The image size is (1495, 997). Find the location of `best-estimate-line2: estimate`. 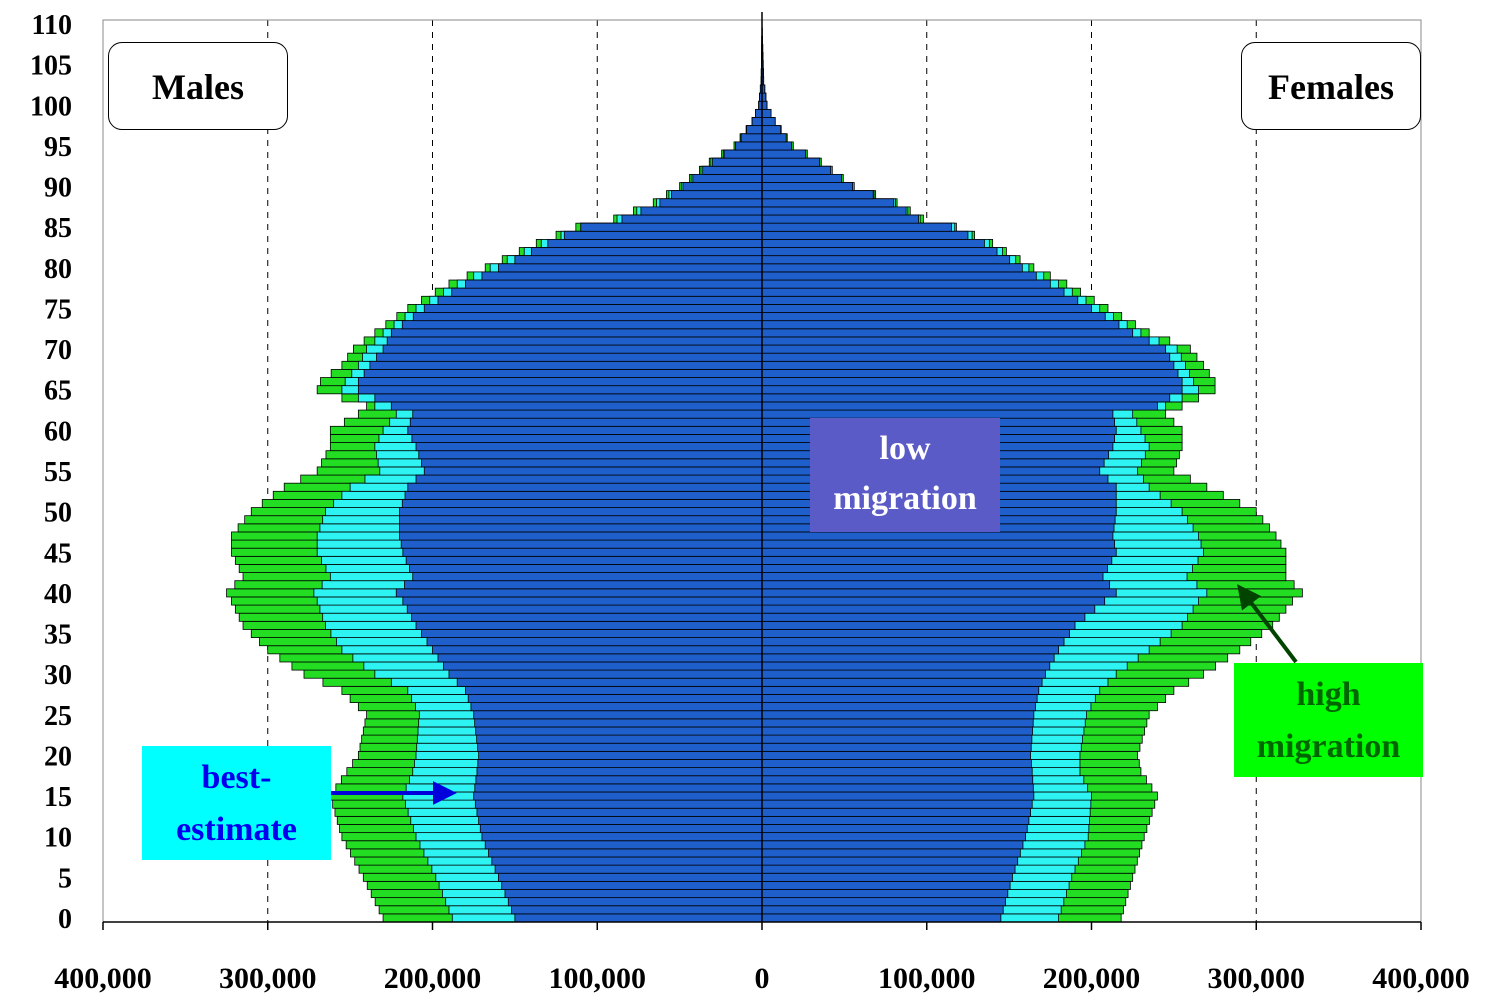

best-estimate-line2: estimate is located at coordinates (236, 829).